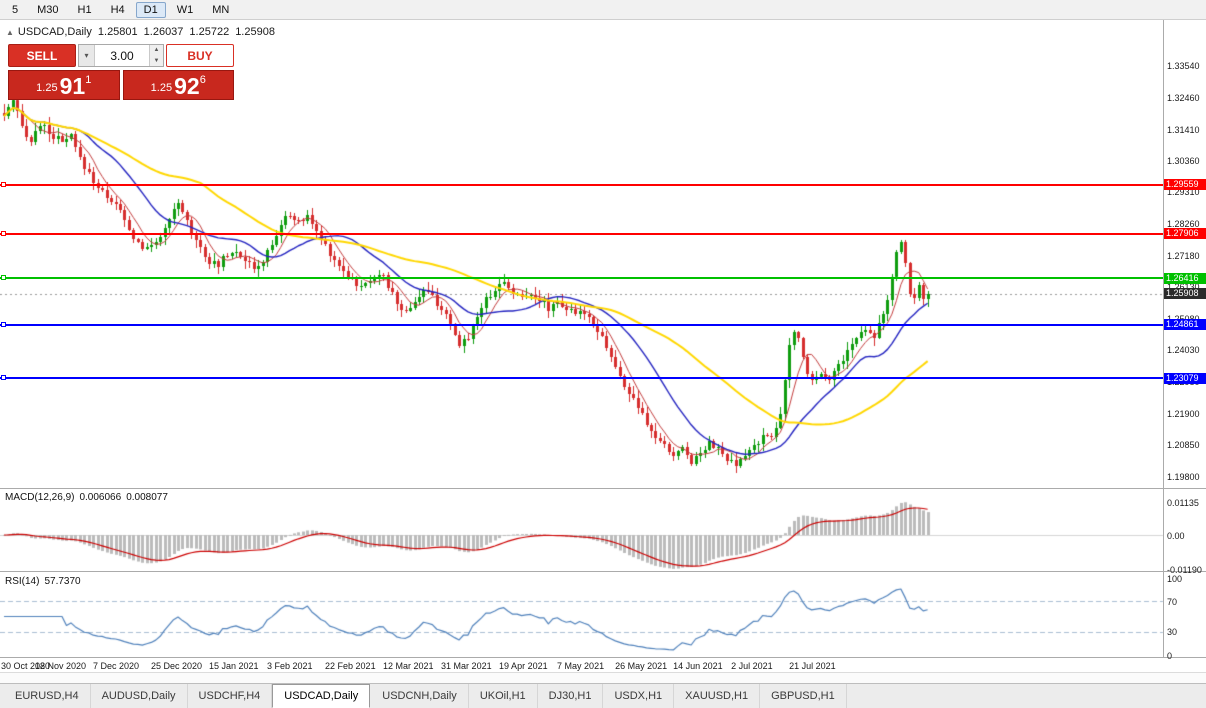 Image resolution: width=1206 pixels, height=708 pixels. I want to click on timeframe-button-h4: H4, so click(117, 9).